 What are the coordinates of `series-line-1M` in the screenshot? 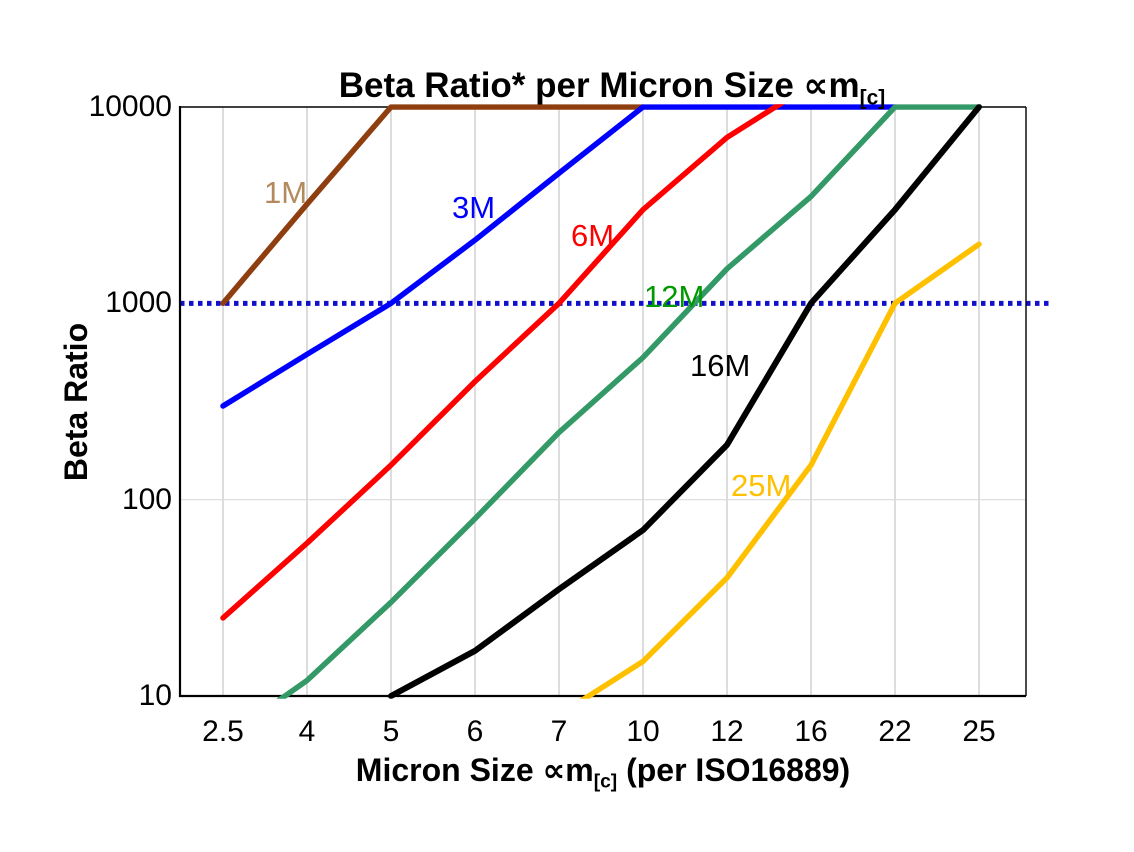 It's located at (433, 205).